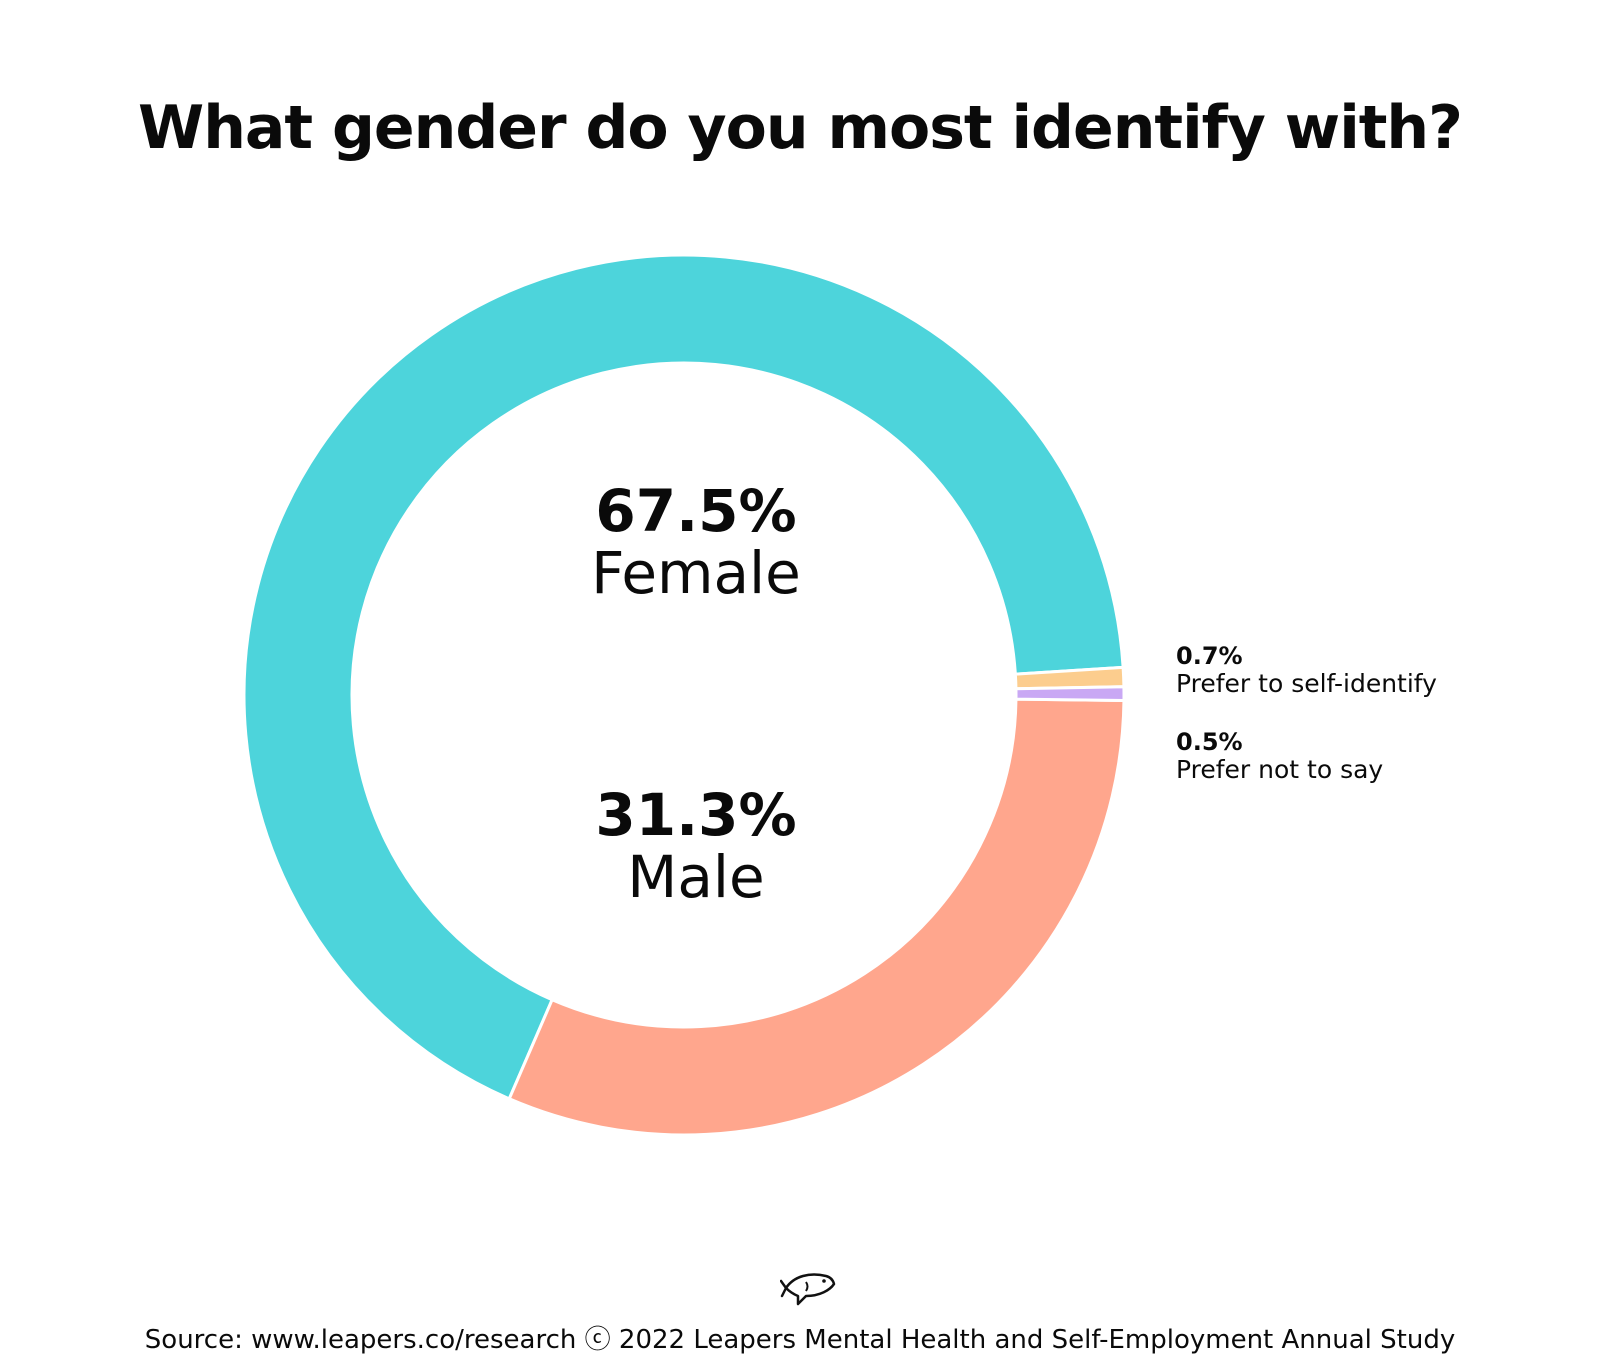 The height and width of the screenshot is (1370, 1600). I want to click on slice-prefer-not-to-say, so click(1070, 694).